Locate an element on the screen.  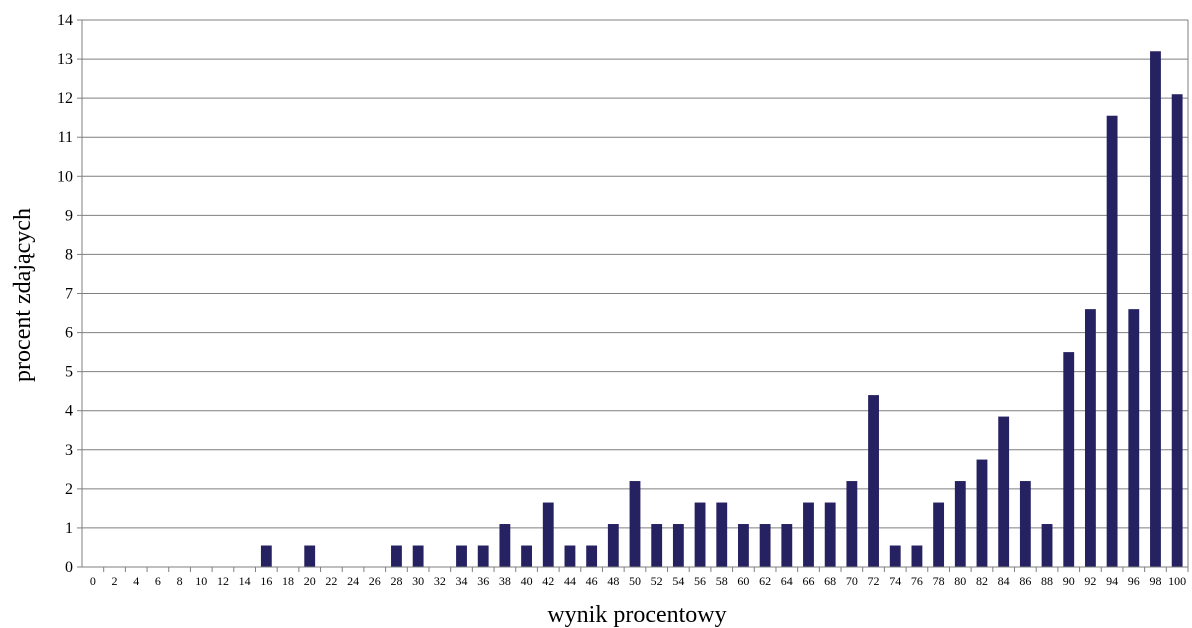
x-tick-label: 78 is located at coordinates (939, 581).